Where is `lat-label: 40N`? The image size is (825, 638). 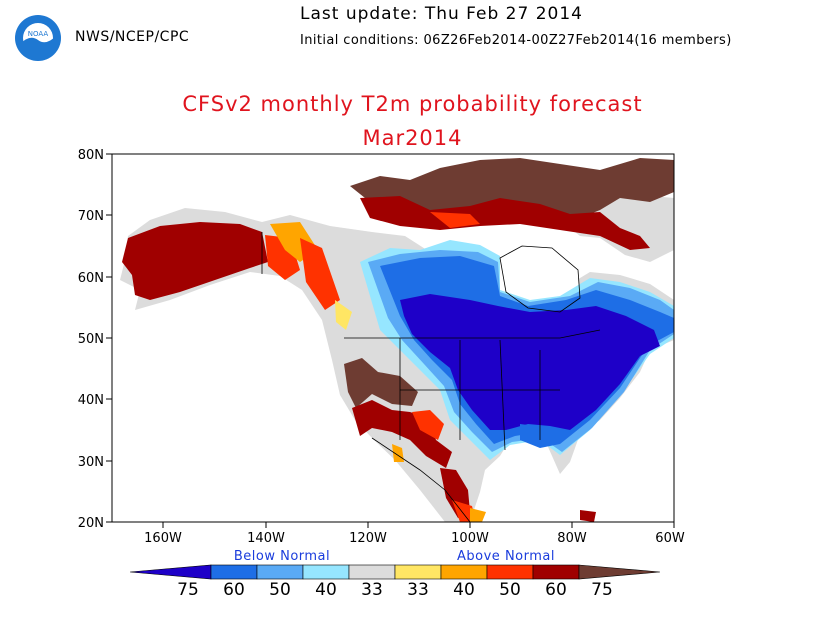 lat-label: 40N is located at coordinates (91, 400).